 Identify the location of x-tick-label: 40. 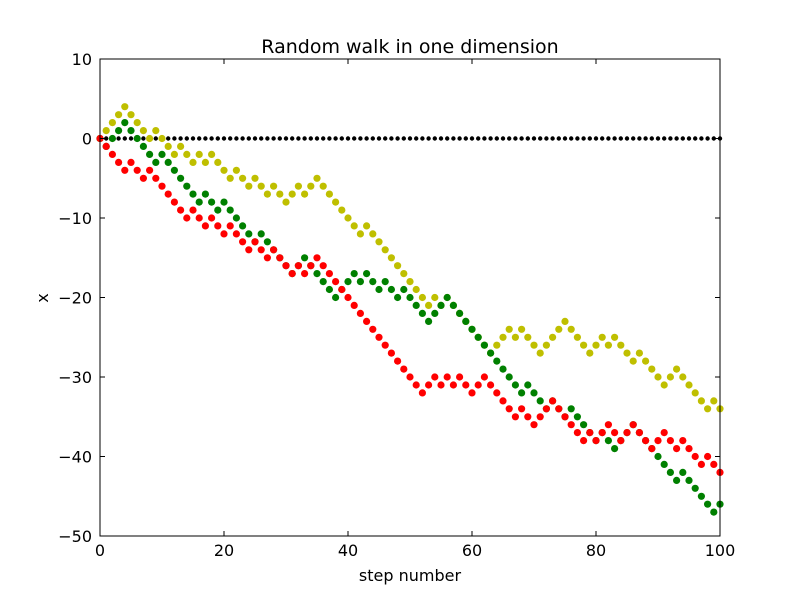
(348, 550).